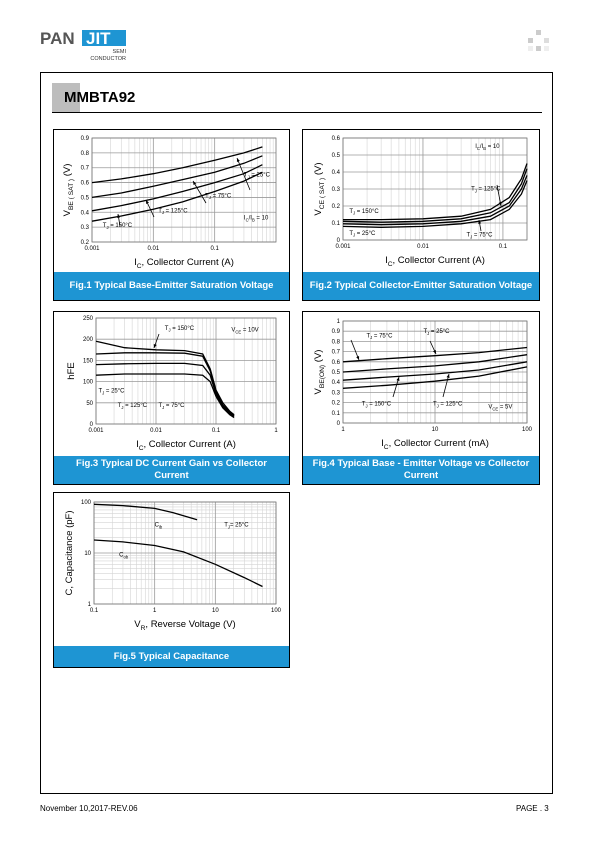 The image size is (595, 842). I want to click on fig2-ytick-label: 0.6, so click(336, 139).